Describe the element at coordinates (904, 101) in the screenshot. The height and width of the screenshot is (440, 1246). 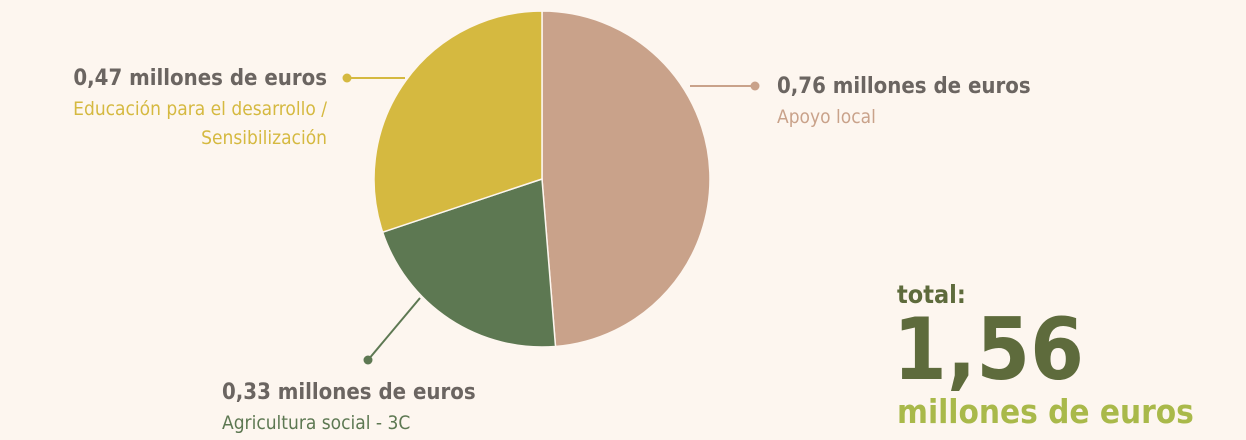
I see `label-apoyo: 0,76 millones de euros Apoyo local` at that location.